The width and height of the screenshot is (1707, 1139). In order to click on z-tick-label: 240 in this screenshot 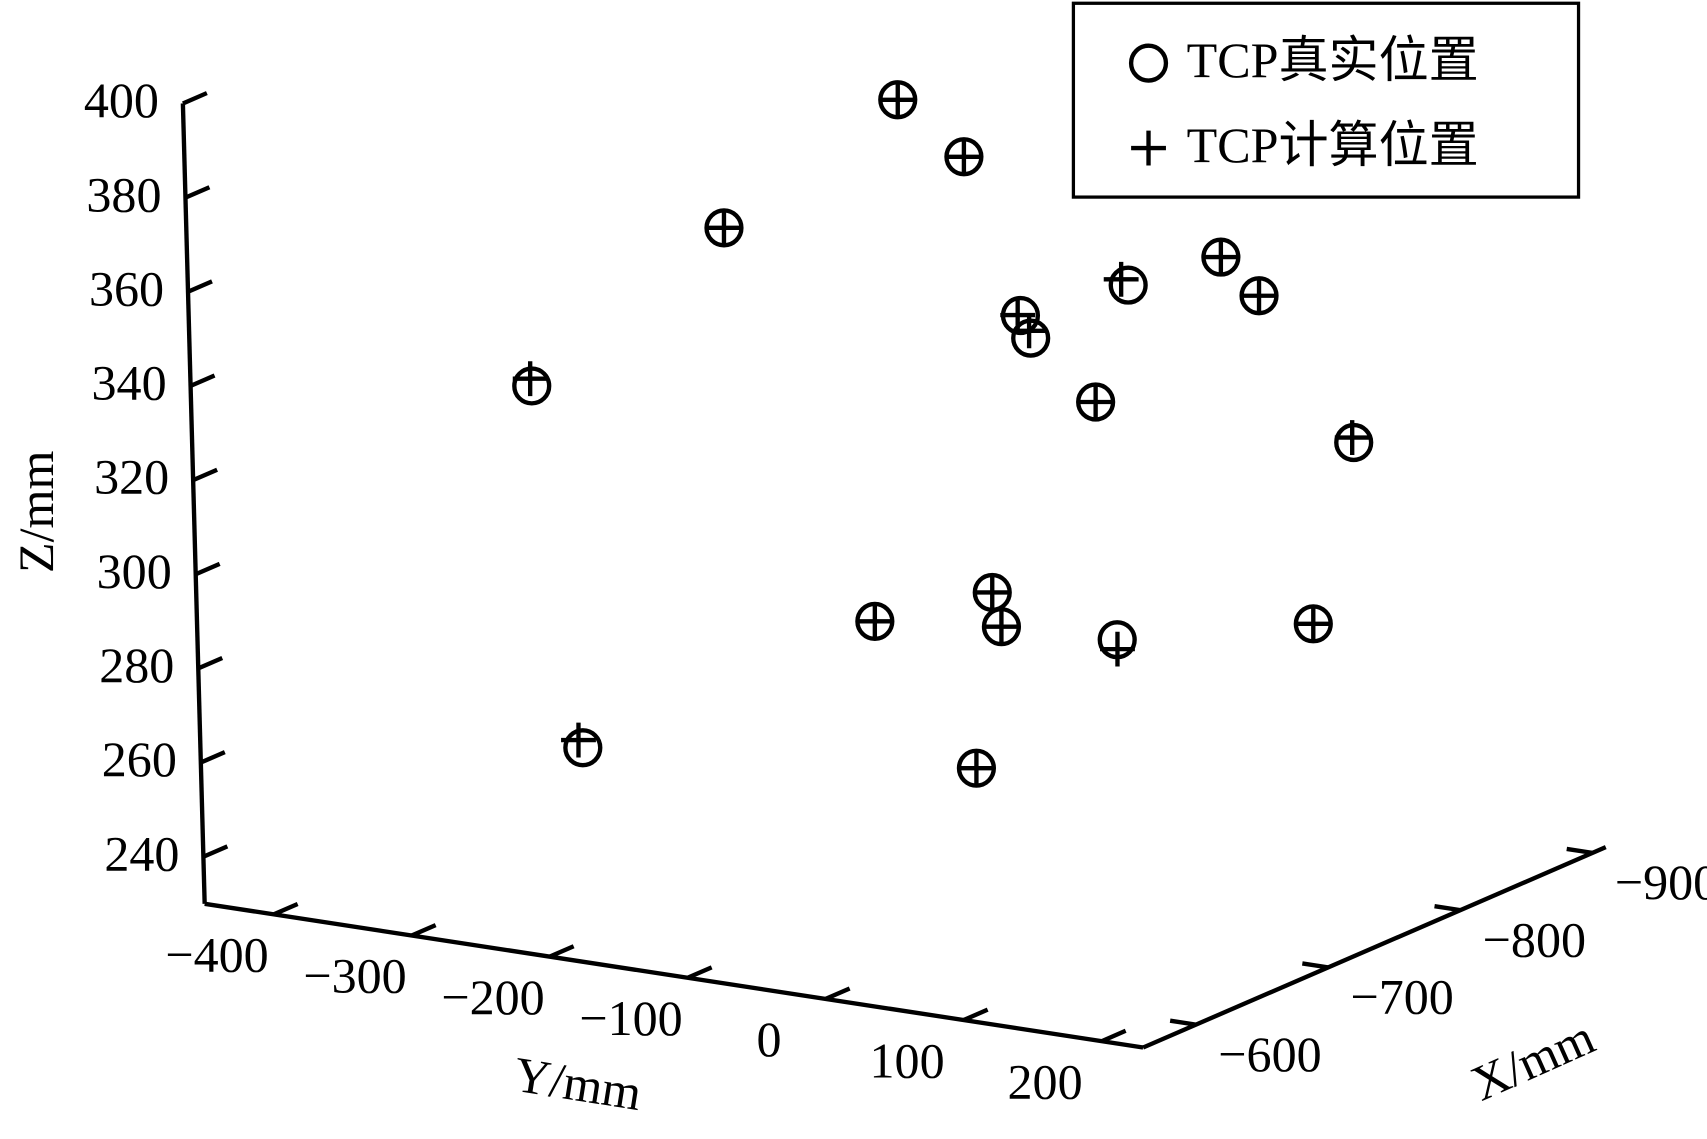, I will do `click(141, 853)`.